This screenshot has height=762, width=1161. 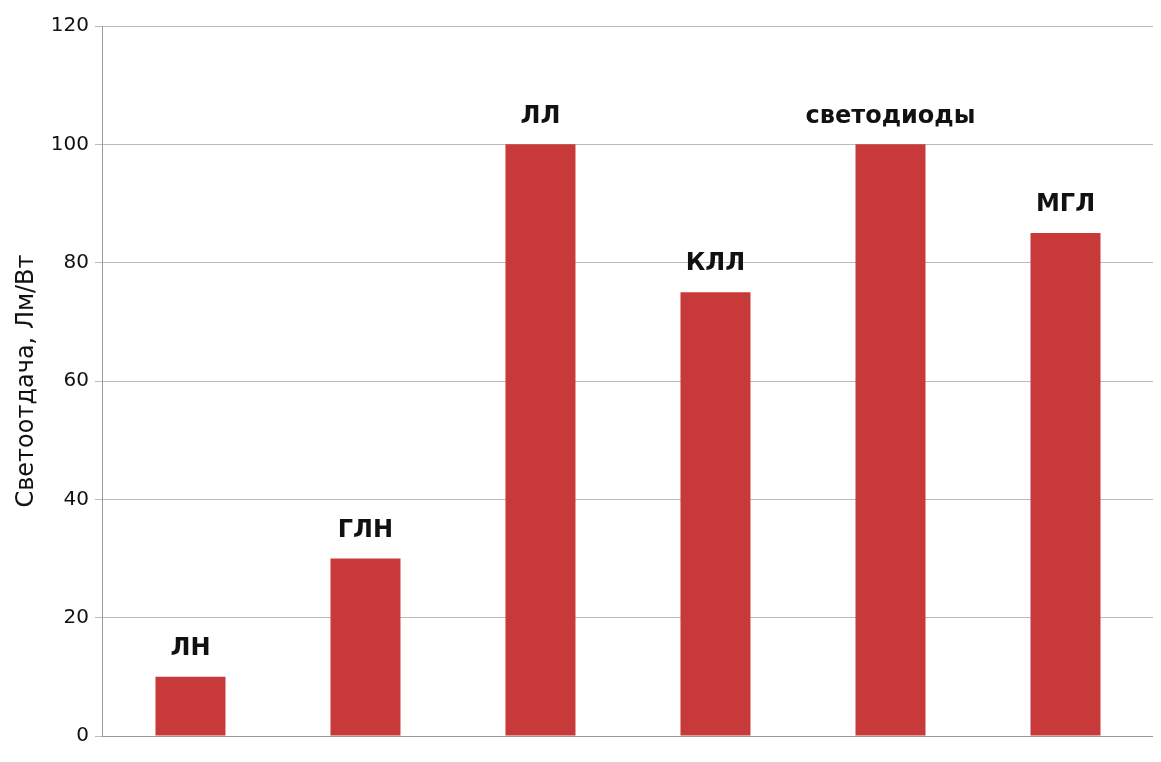 What do you see at coordinates (540, 114) in the screenshot?
I see `x-tick-label: ЛЛ` at bounding box center [540, 114].